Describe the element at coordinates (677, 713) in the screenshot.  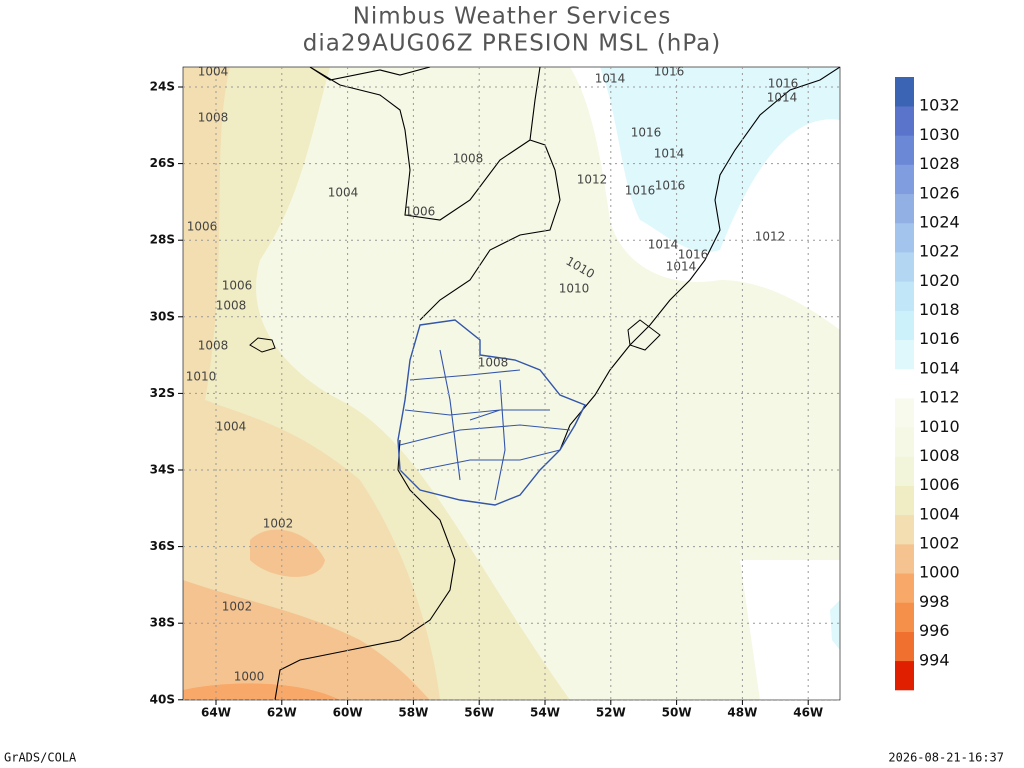
I see `lon-label: 50W` at that location.